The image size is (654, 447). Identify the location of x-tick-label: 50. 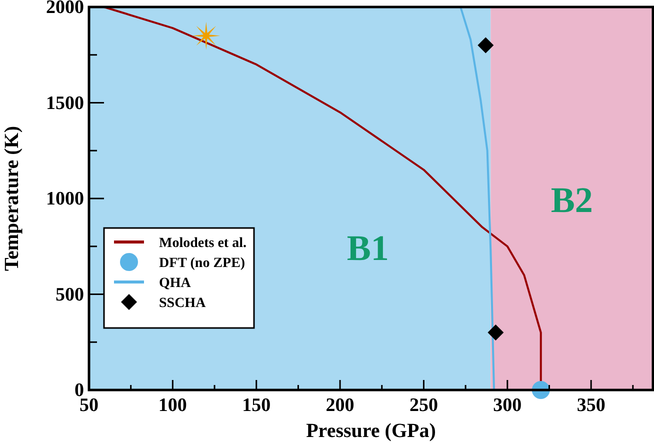
(89, 405).